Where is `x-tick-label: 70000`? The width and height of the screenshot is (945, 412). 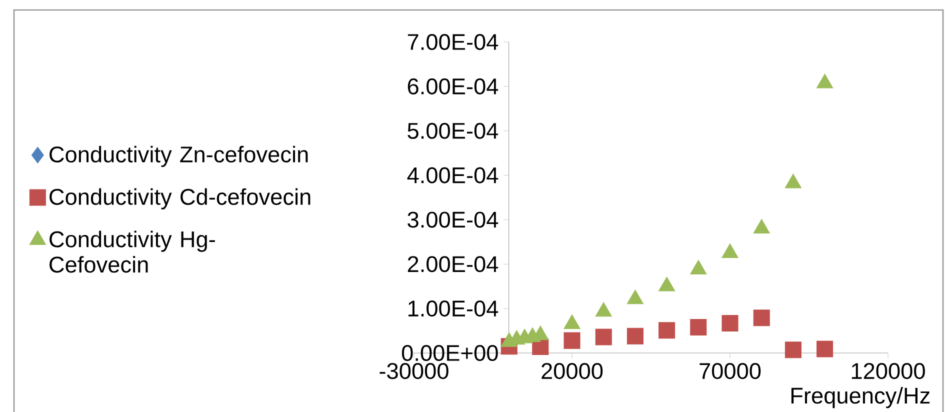 x-tick-label: 70000 is located at coordinates (730, 371).